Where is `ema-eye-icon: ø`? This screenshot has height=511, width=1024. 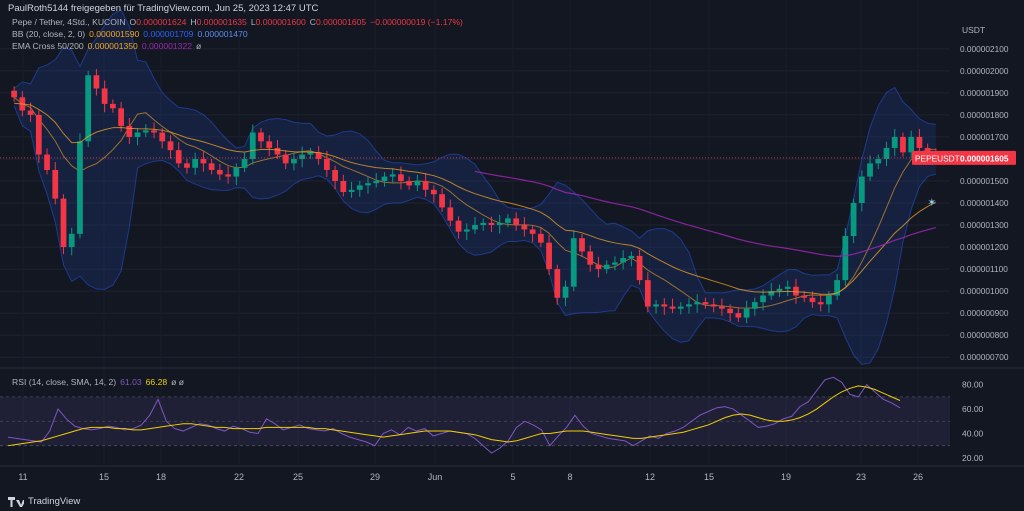
ema-eye-icon: ø is located at coordinates (199, 46).